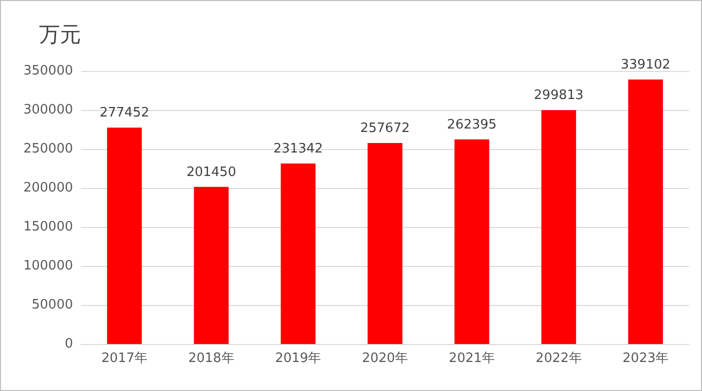 The image size is (702, 391). Describe the element at coordinates (48, 188) in the screenshot. I see `y-tick-label: 200000` at that location.